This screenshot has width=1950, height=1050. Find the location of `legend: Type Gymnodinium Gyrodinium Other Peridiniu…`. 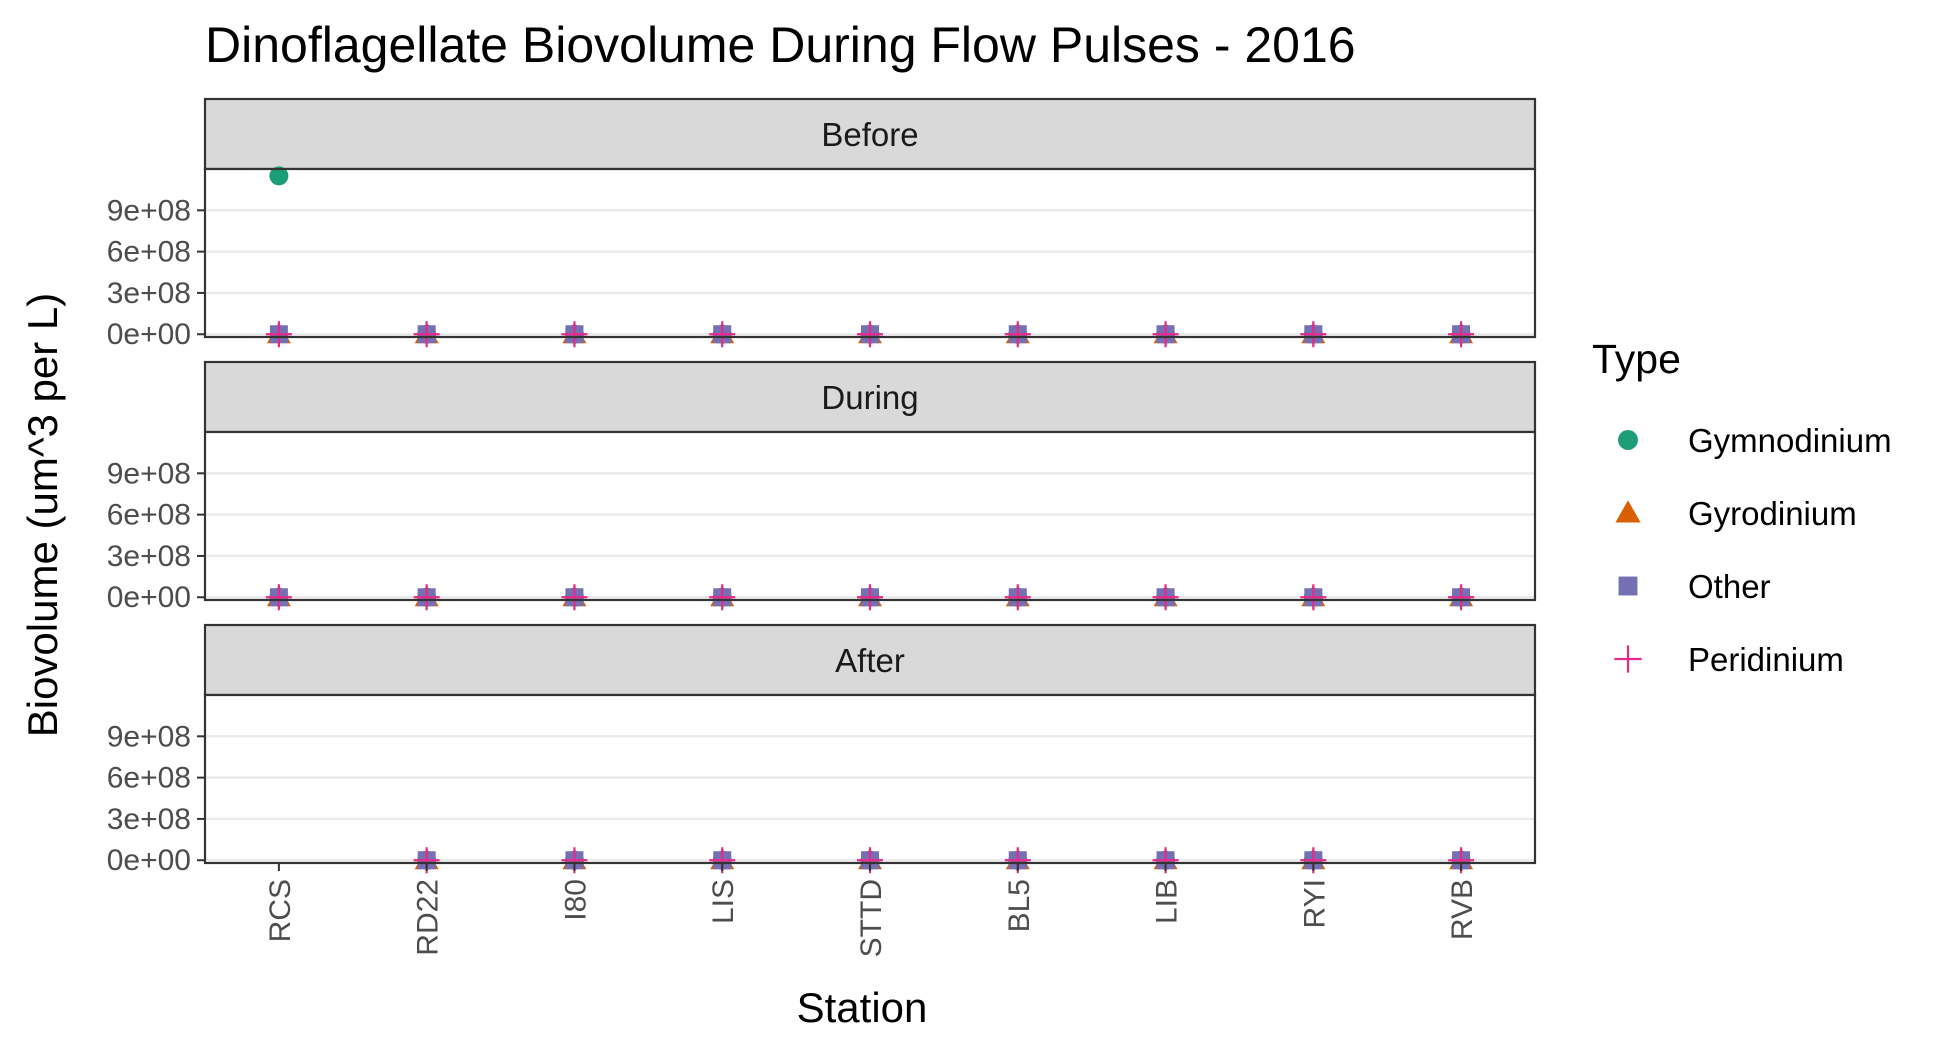

legend: Type Gymnodinium Gyrodinium Other Peridiniu… is located at coordinates (1742, 507).